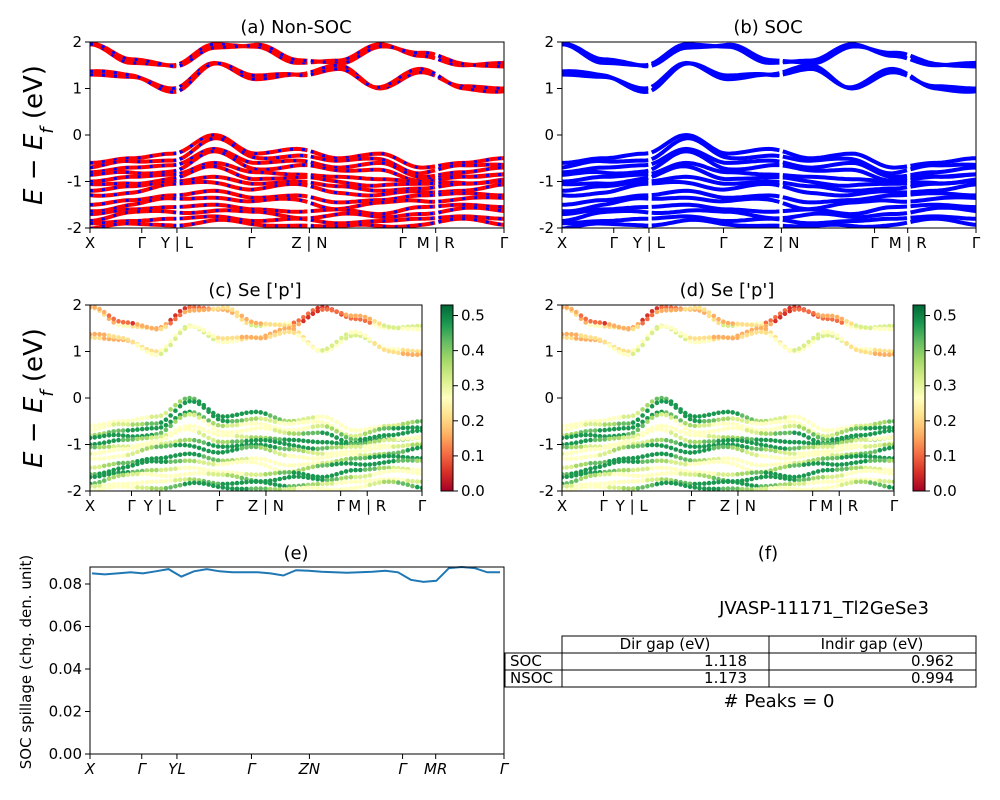 This screenshot has width=1000, height=800. What do you see at coordinates (90, 506) in the screenshot?
I see `xtick-label: X` at bounding box center [90, 506].